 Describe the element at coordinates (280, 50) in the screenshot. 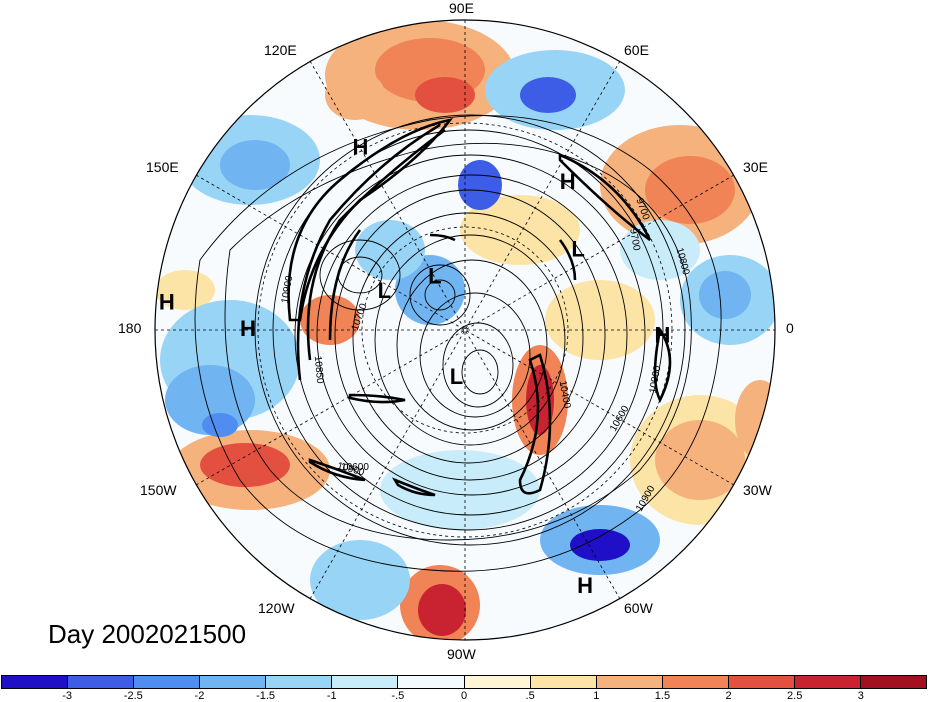

I see `lon-label-120e: 120E` at that location.